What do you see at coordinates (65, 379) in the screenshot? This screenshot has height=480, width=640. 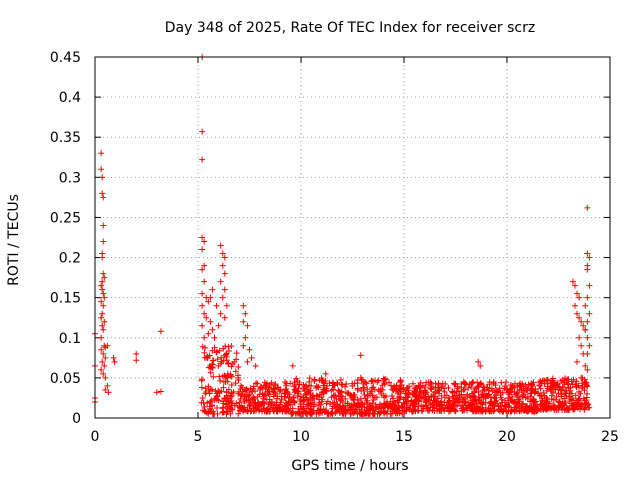 I see `y-tick-label: 0.05` at bounding box center [65, 379].